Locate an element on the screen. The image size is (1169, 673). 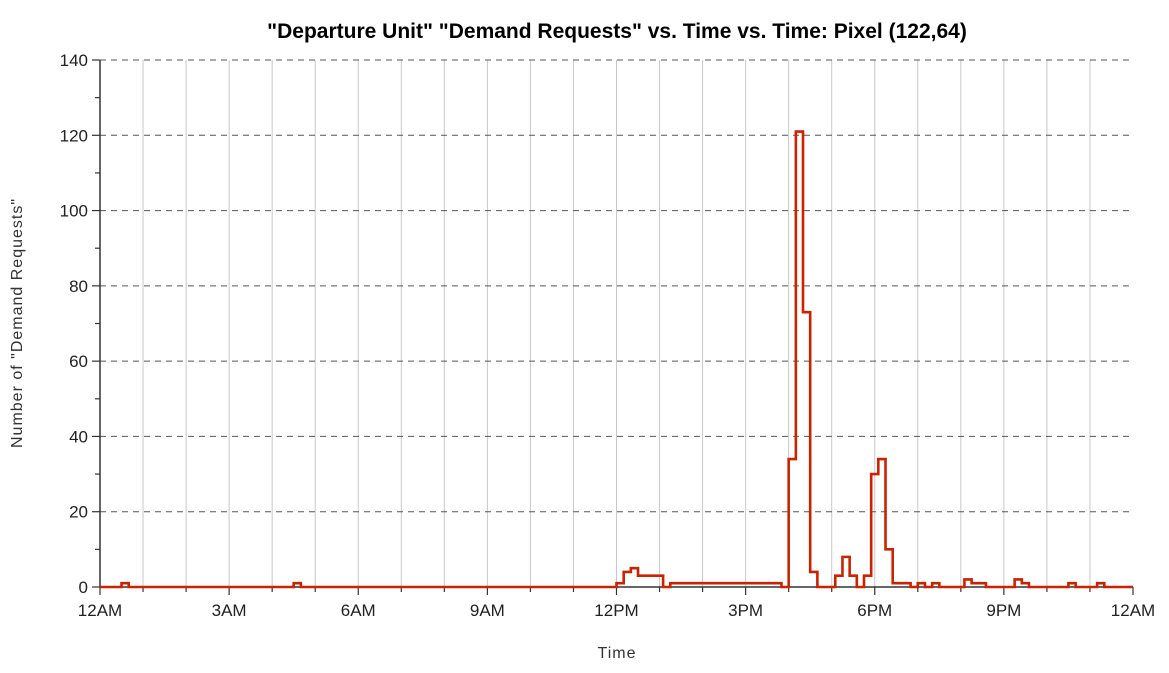
y-tick-label: 20 is located at coordinates (78, 512).